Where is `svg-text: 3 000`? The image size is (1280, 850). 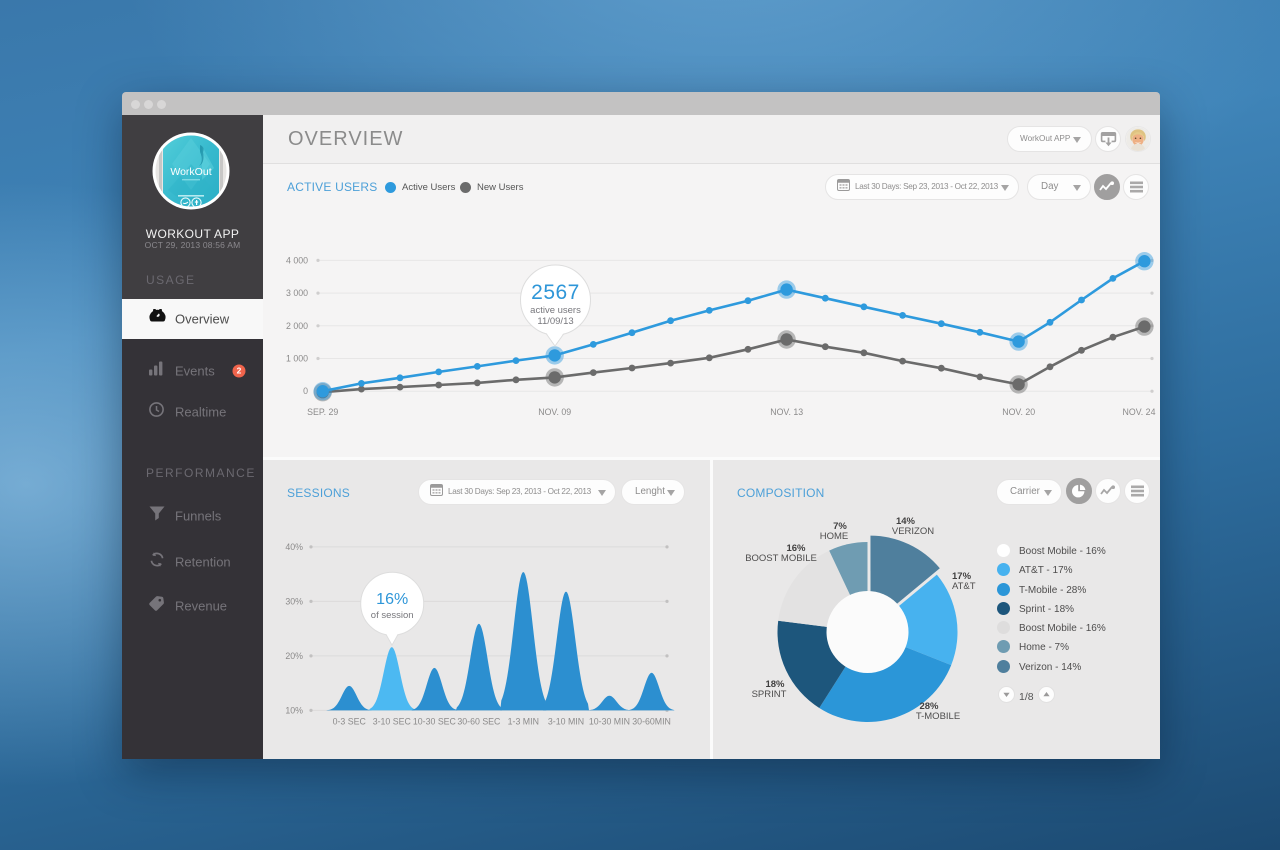
svg-text: 3 000 is located at coordinates (297, 293).